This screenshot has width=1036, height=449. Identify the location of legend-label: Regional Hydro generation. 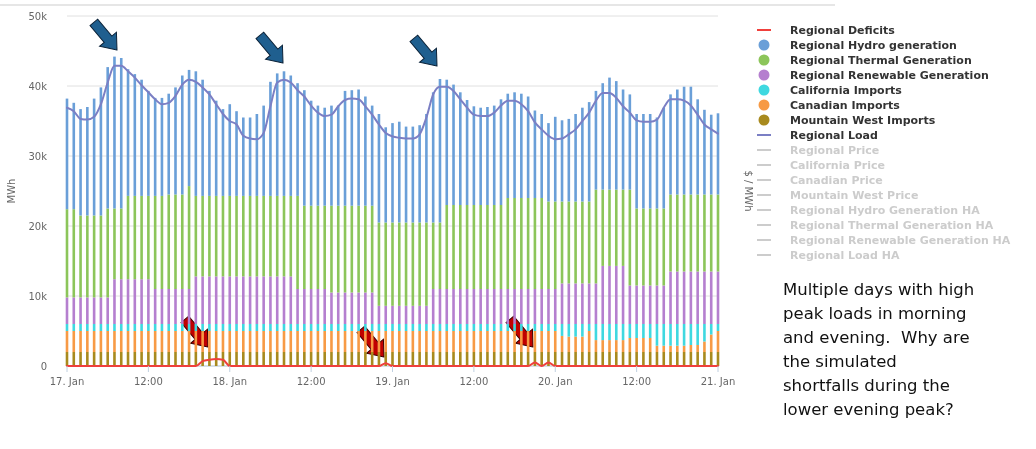
(873, 45).